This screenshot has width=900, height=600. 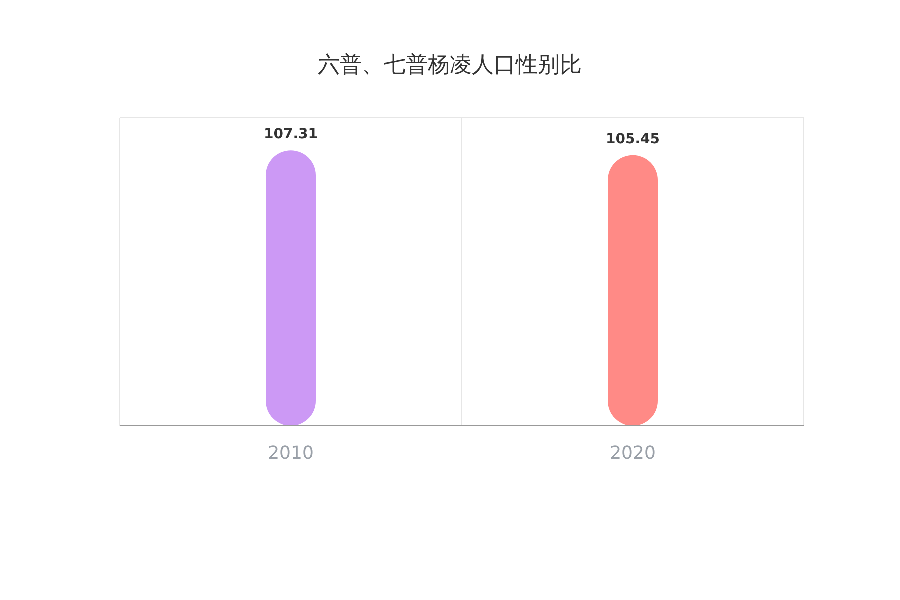 I want to click on x-tick-label: 2010, so click(x=291, y=453).